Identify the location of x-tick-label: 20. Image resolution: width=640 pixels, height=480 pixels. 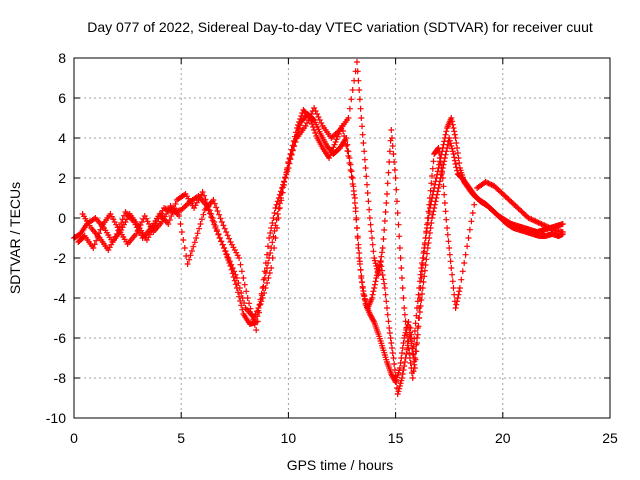
(503, 438).